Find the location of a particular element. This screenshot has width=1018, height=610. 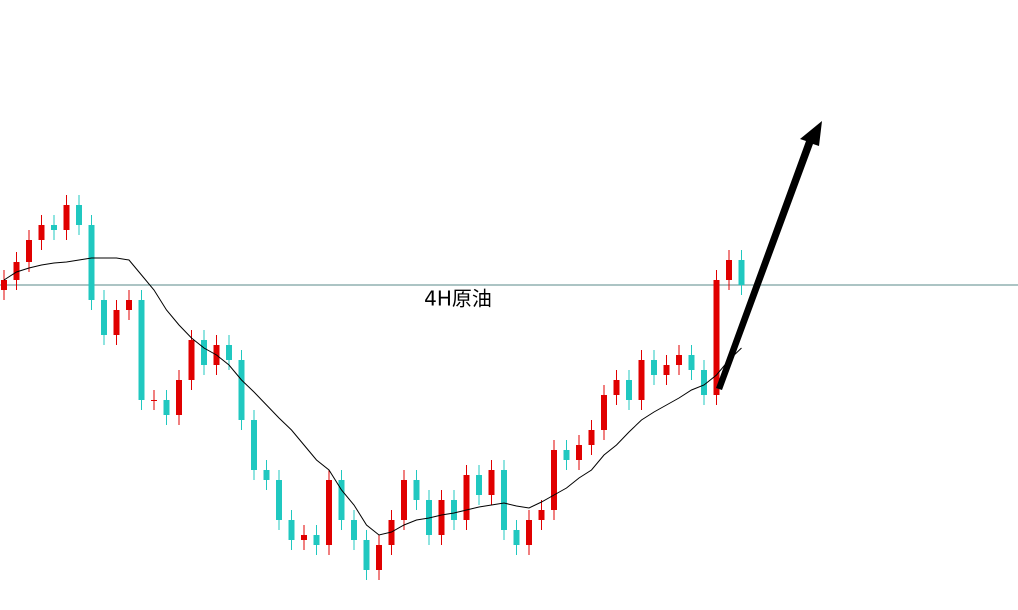

chart-title: 4H原油 is located at coordinates (458, 299).